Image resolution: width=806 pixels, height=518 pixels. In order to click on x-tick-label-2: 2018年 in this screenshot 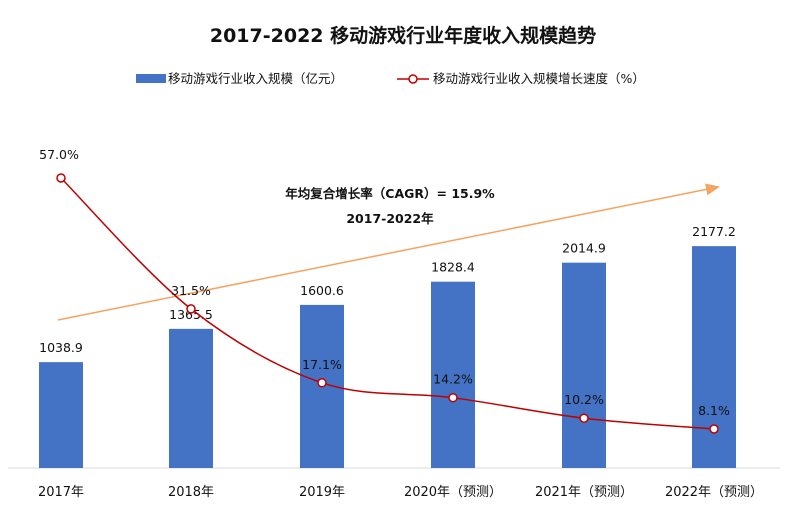, I will do `click(191, 492)`.